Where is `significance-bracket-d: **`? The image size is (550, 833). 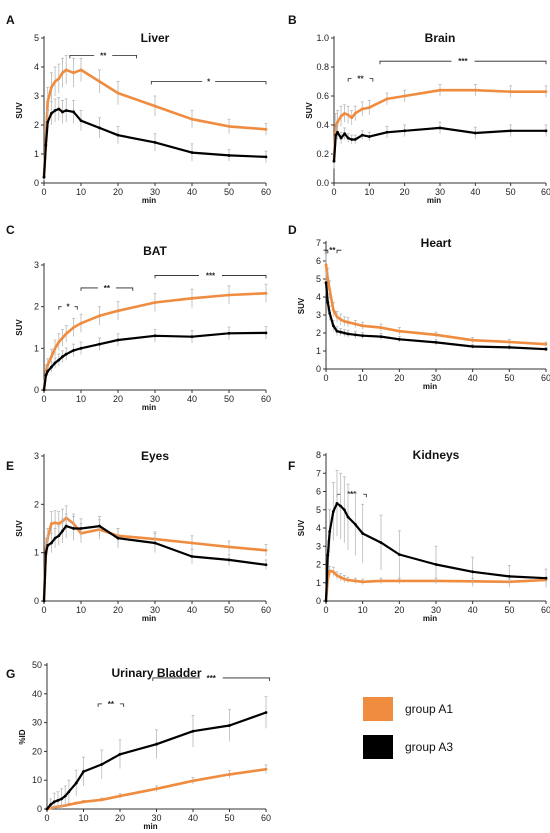
significance-bracket-d: ** is located at coordinates (332, 250).